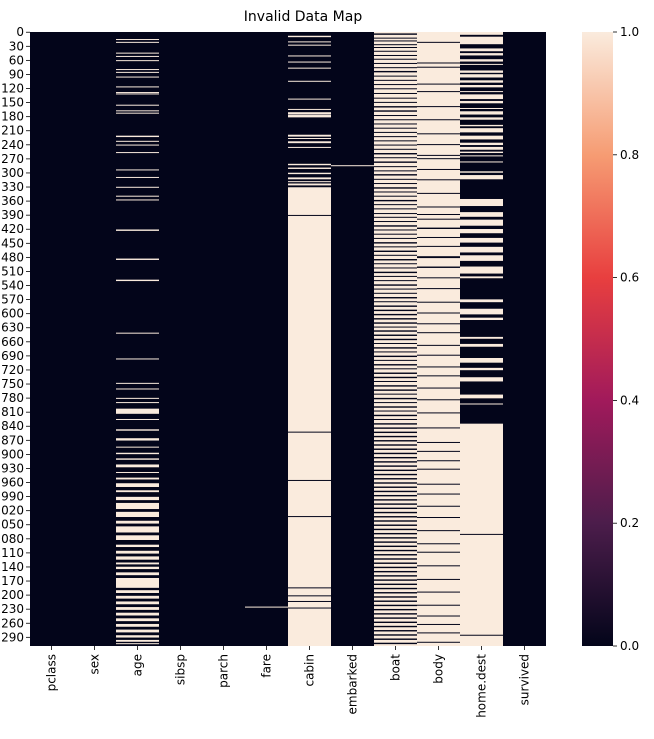  What do you see at coordinates (12, 468) in the screenshot?
I see `y-tick-label: 930` at bounding box center [12, 468].